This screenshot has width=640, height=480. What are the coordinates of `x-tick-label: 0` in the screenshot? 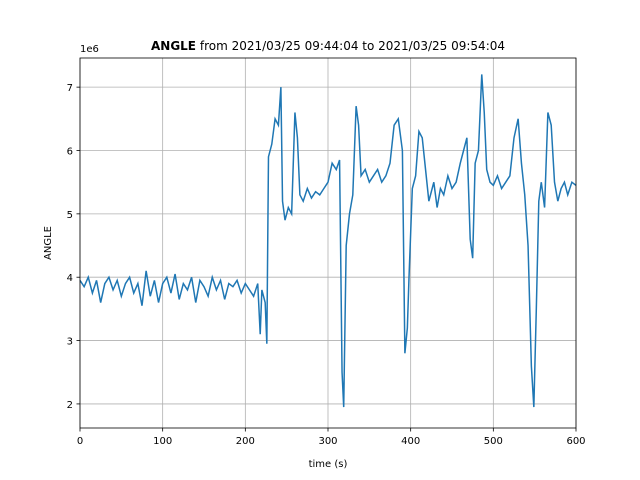 It's located at (80, 441).